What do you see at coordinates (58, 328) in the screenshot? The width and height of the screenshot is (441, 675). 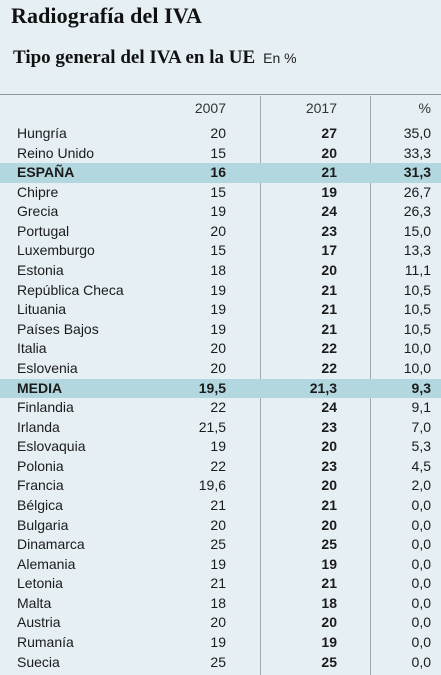 I see `country-name: Países Bajos` at bounding box center [58, 328].